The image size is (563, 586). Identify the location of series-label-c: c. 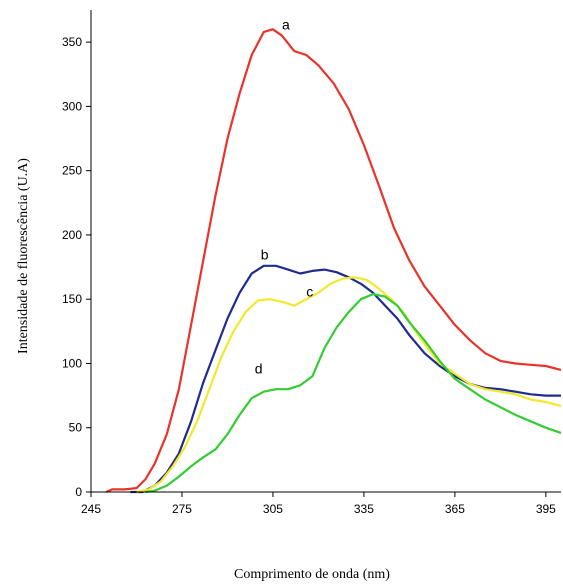
(309, 292).